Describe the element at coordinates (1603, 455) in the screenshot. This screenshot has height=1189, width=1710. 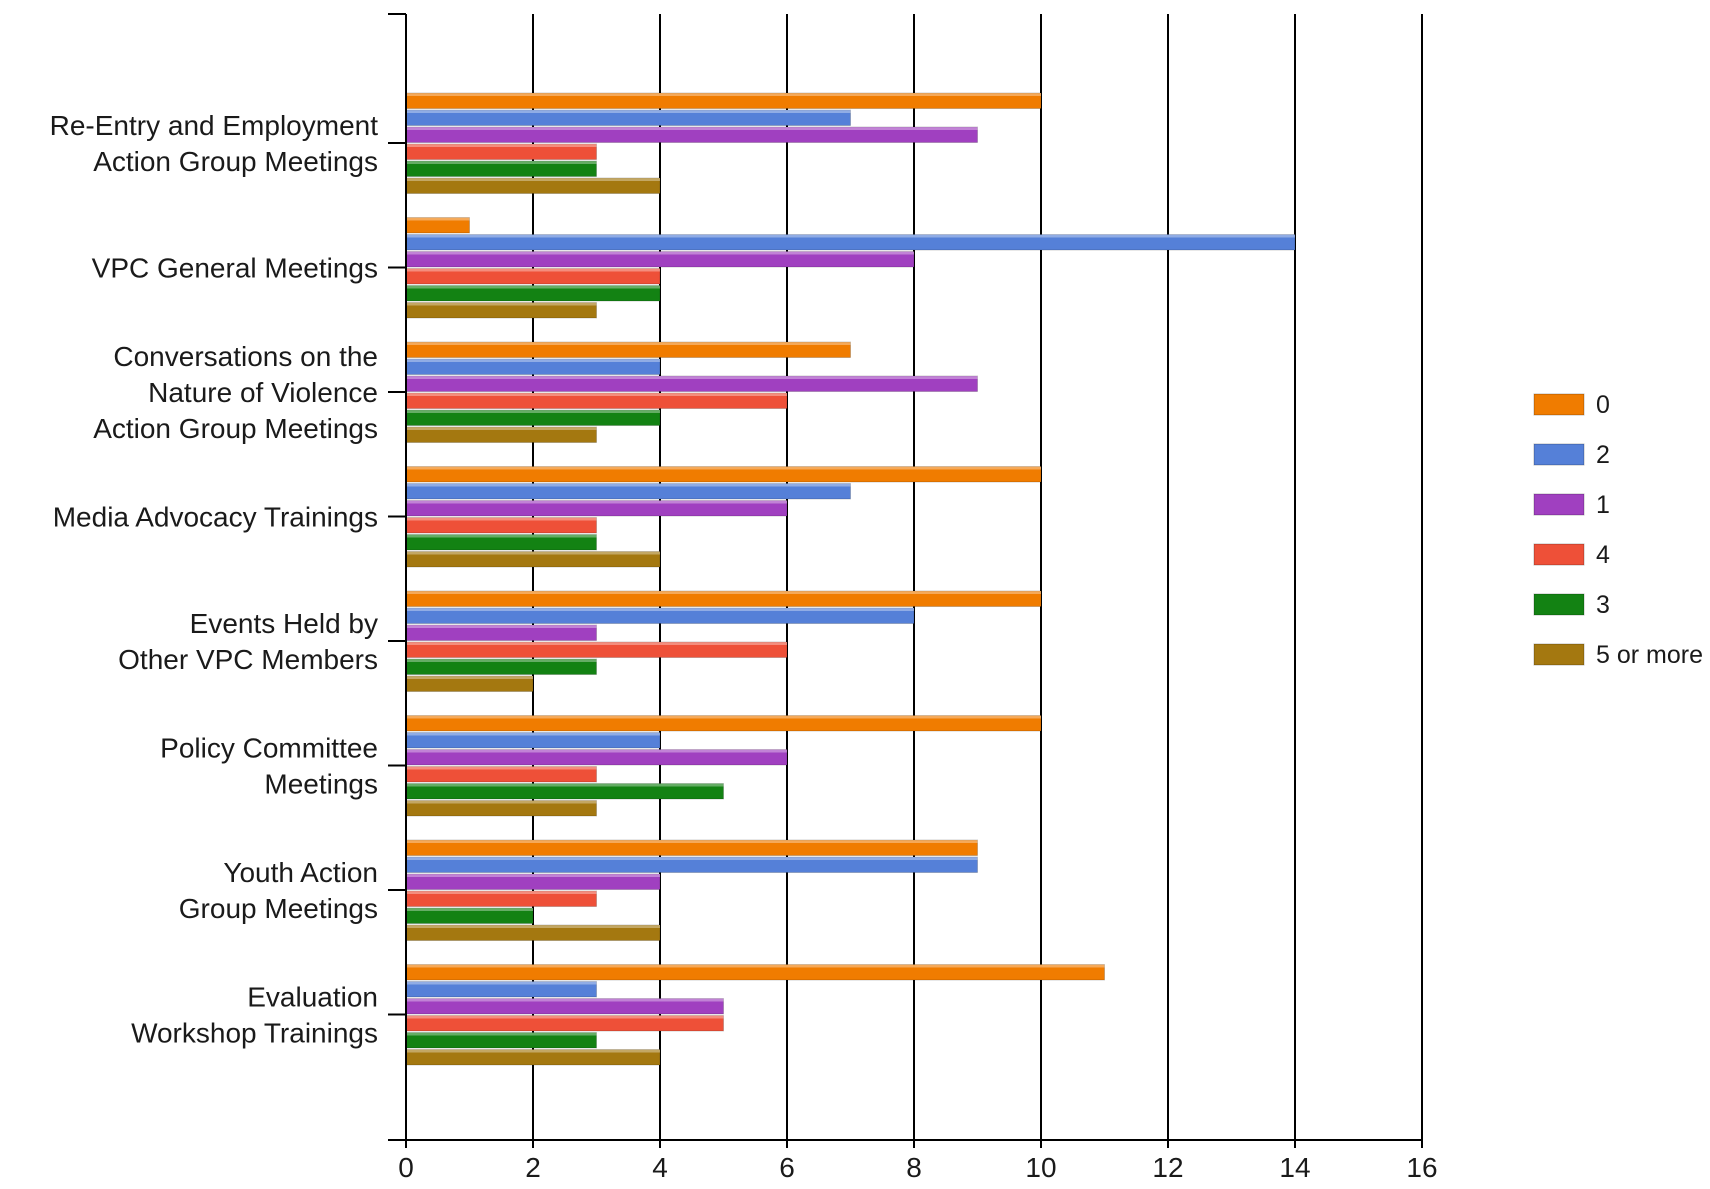
I see `legend-label-2: 2` at that location.